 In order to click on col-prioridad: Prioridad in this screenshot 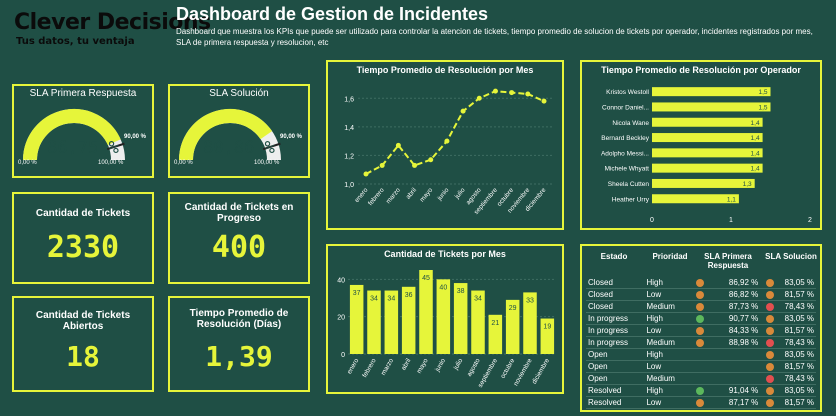, I will do `click(670, 256)`.